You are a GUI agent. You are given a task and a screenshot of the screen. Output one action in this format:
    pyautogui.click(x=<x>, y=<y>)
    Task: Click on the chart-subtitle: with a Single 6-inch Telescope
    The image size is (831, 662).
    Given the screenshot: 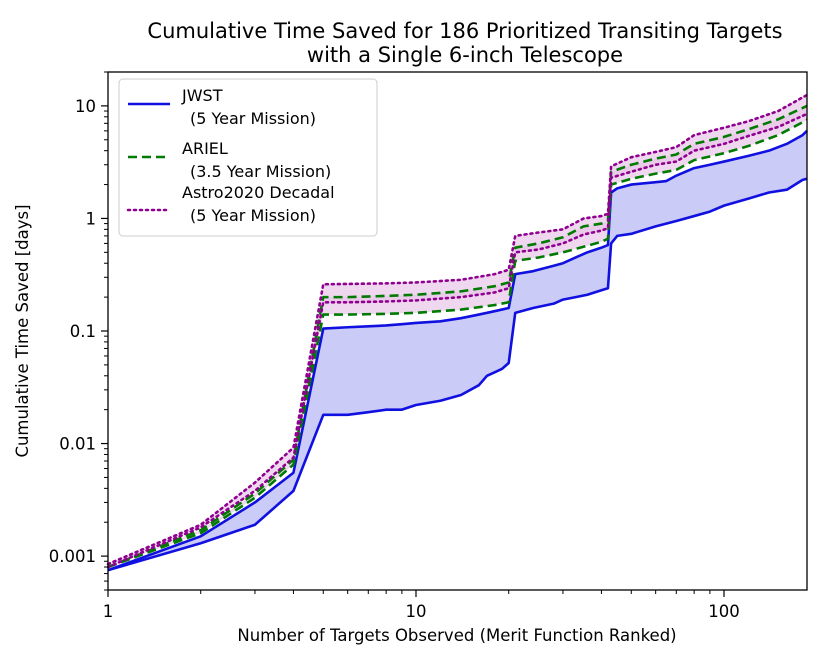 What is the action you would take?
    pyautogui.click(x=465, y=55)
    